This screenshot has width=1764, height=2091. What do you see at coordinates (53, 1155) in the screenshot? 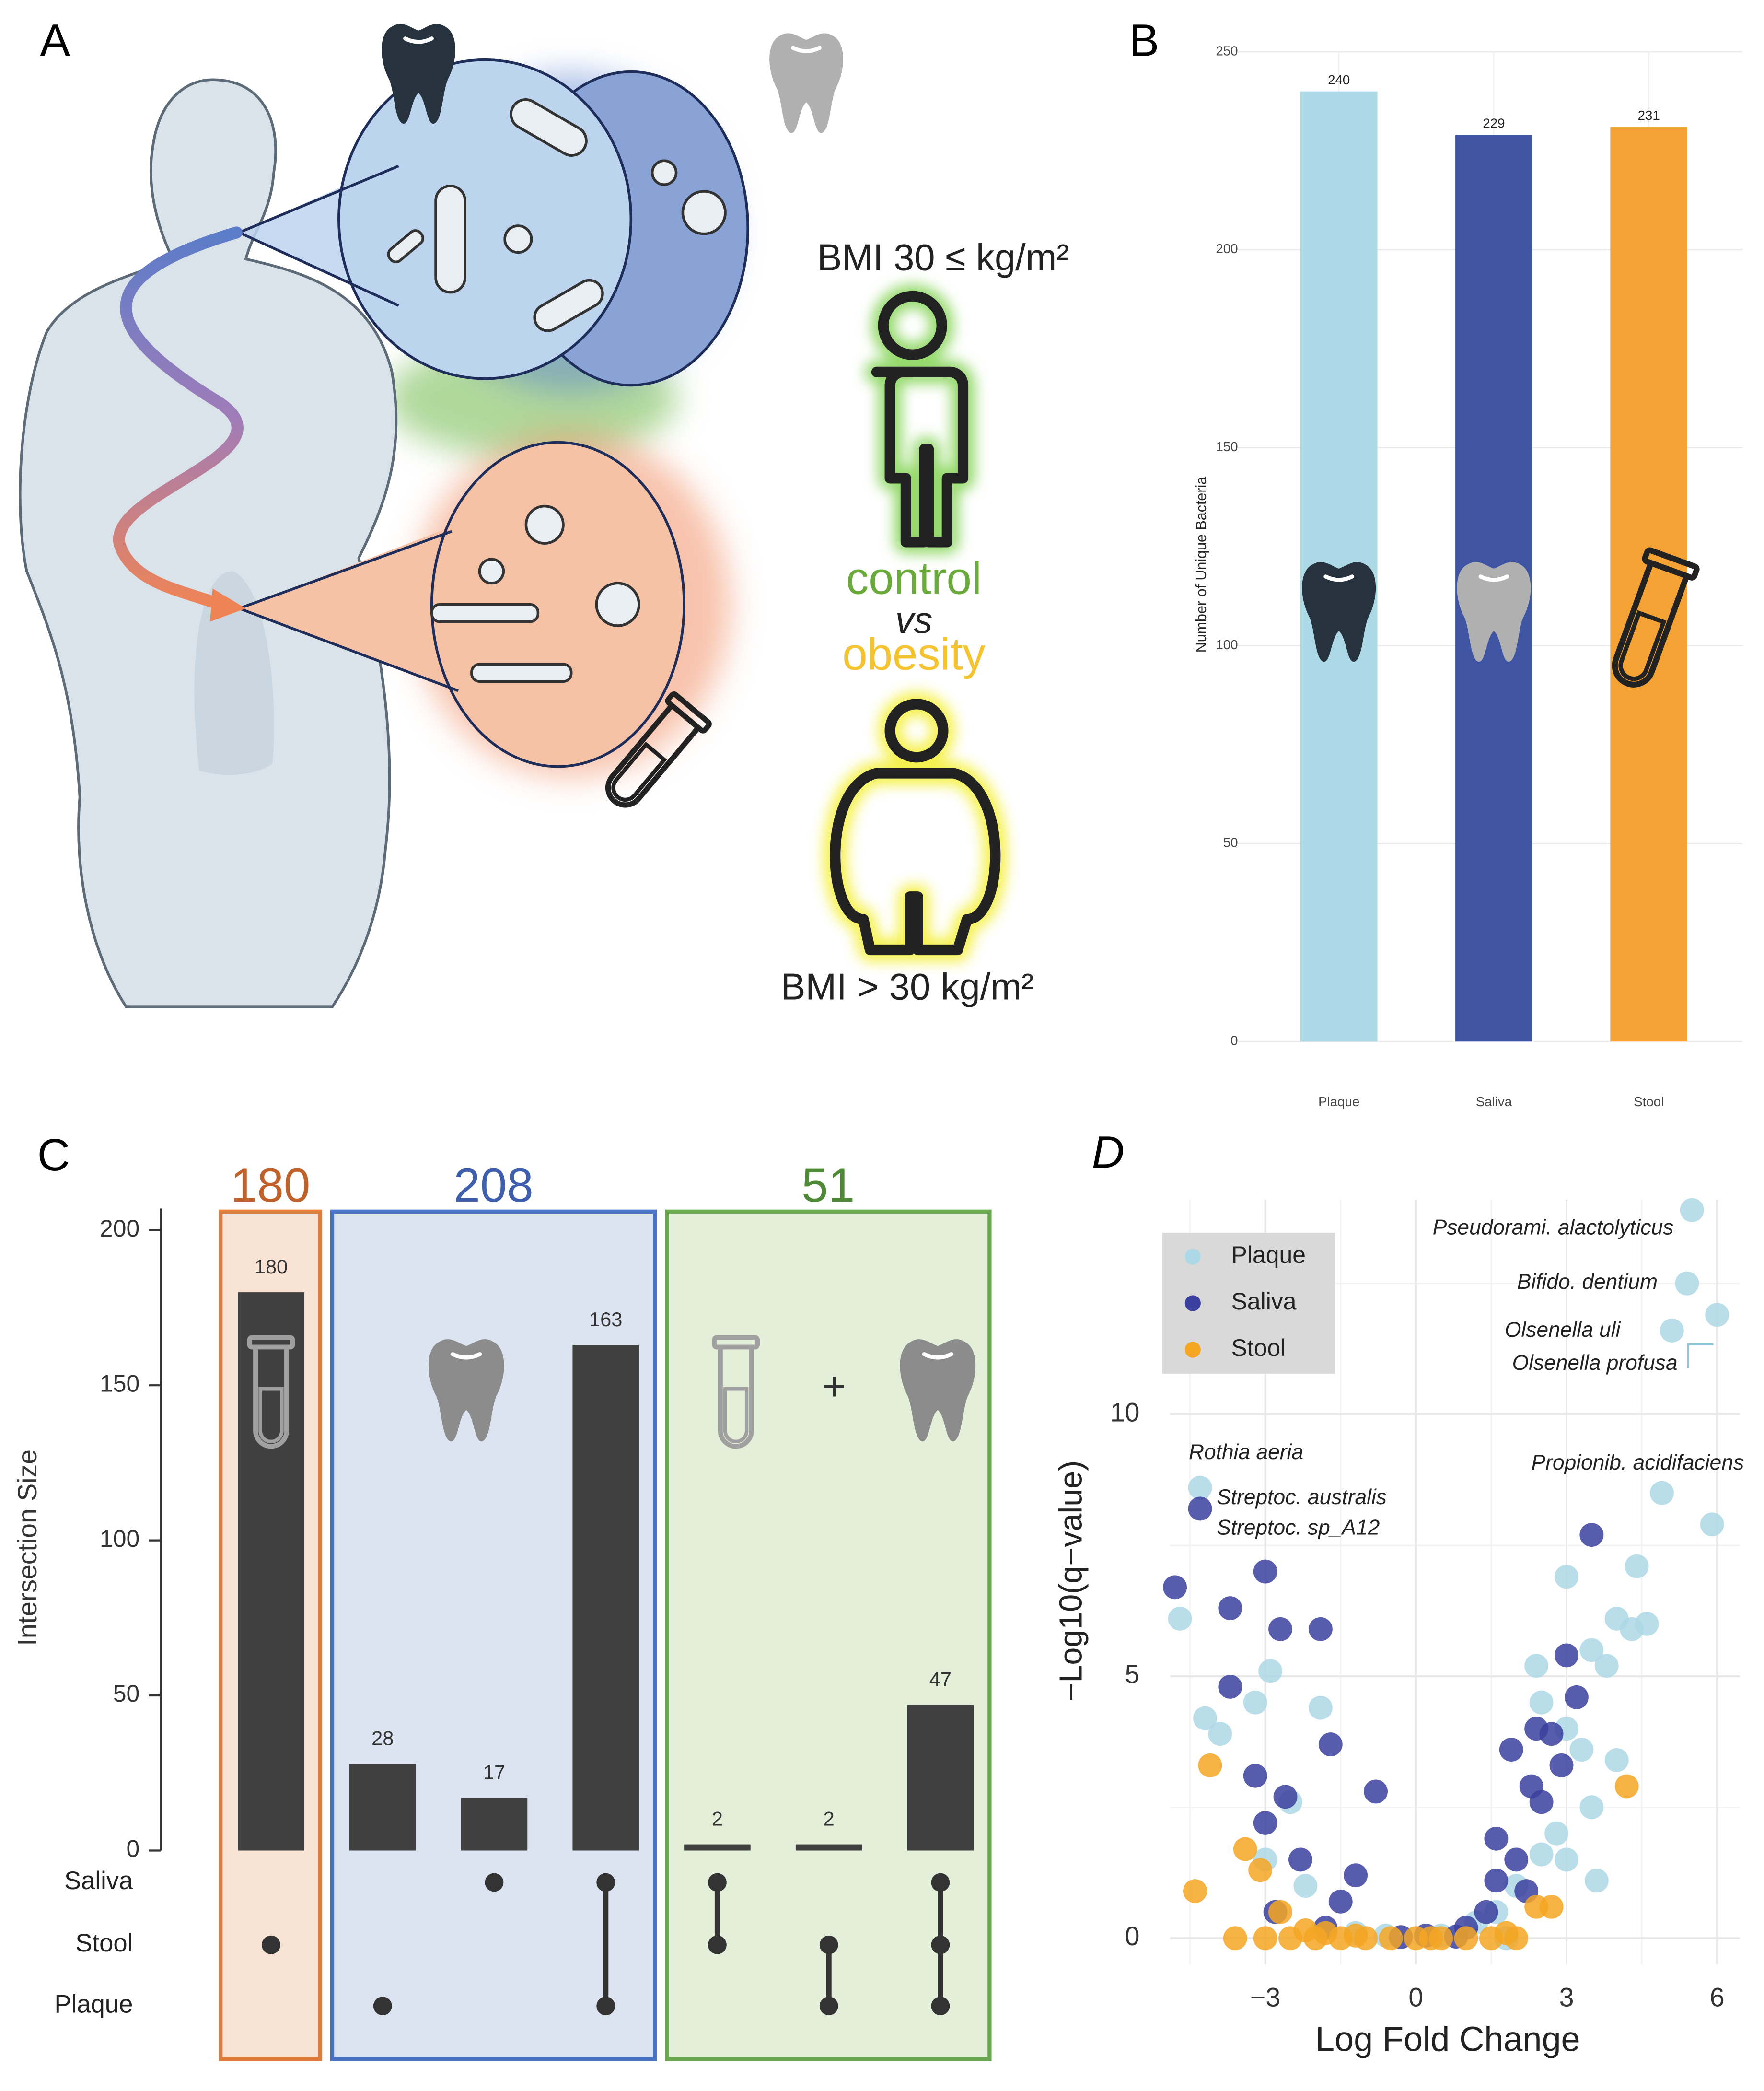
I see `panel-label: C` at bounding box center [53, 1155].